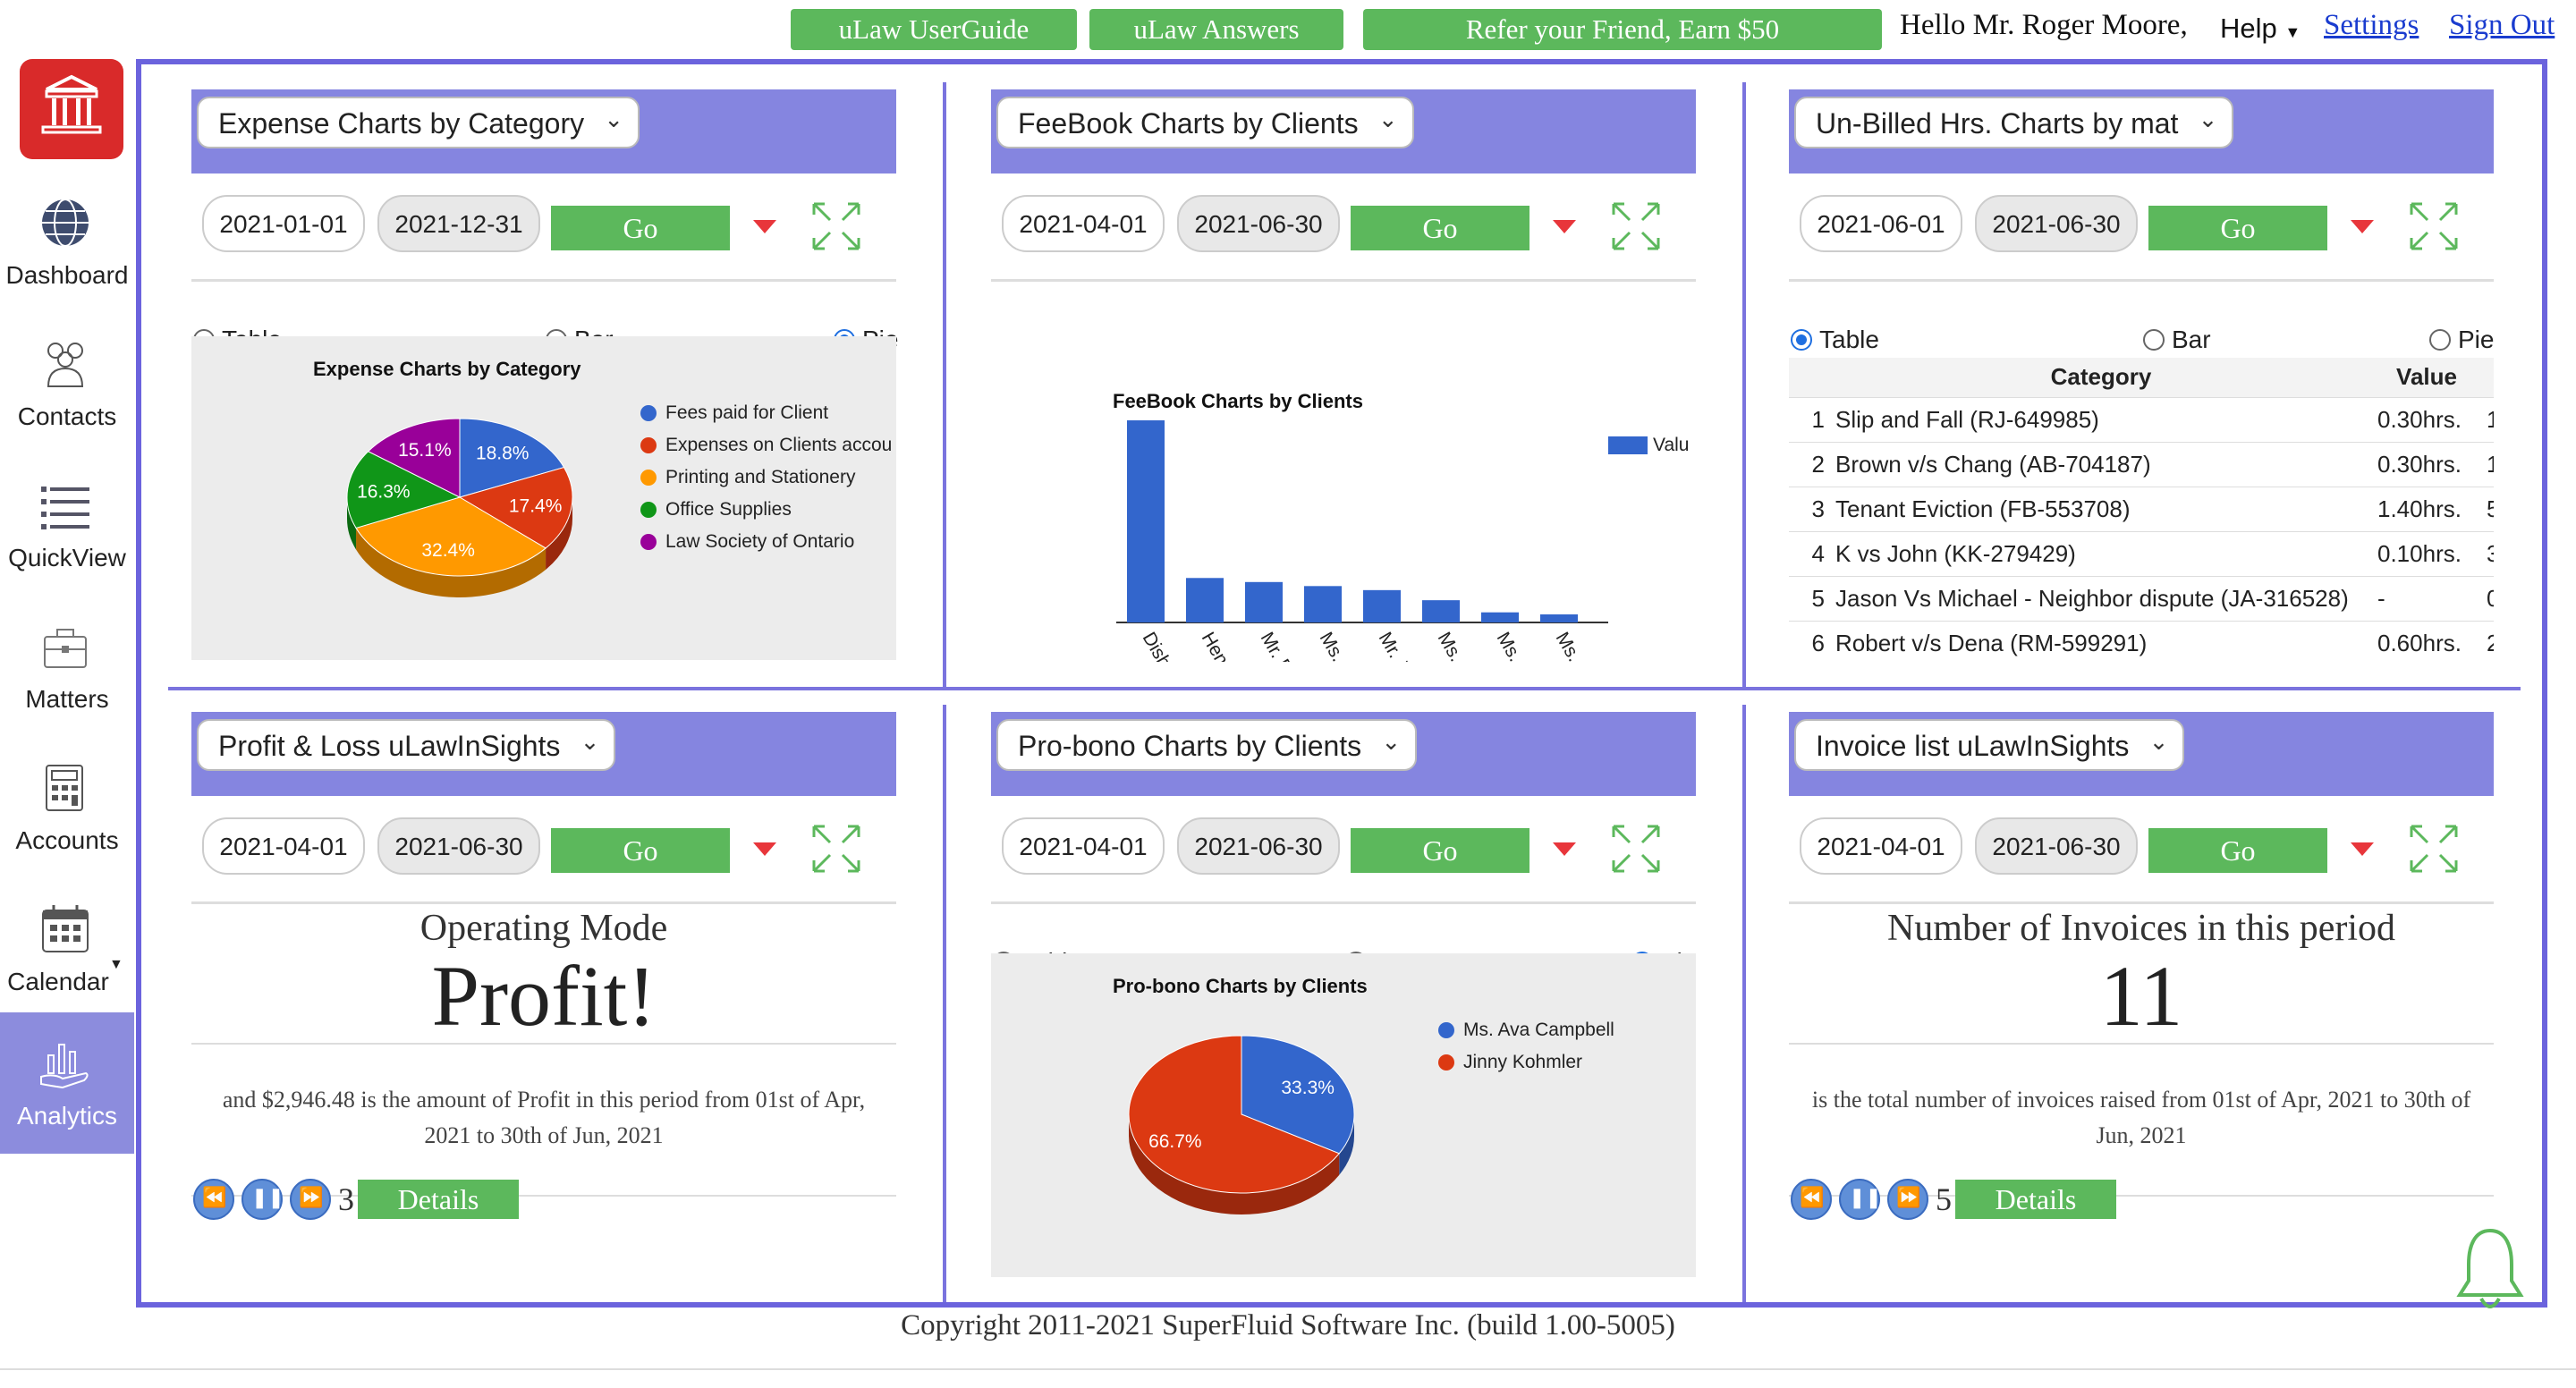  What do you see at coordinates (2141, 509) in the screenshot?
I see `table-row: 3 Tenant Eviction (FB-553708) 1.40hrs. 5` at bounding box center [2141, 509].